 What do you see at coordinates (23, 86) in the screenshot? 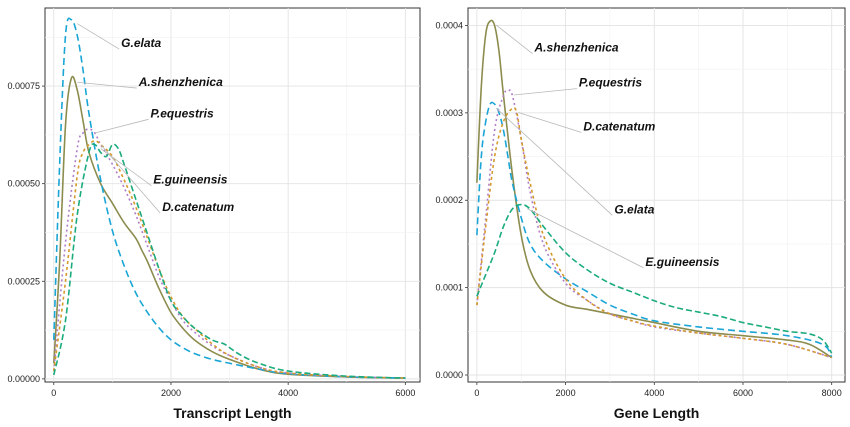
I see `y-tick-label: 0.00075` at bounding box center [23, 86].